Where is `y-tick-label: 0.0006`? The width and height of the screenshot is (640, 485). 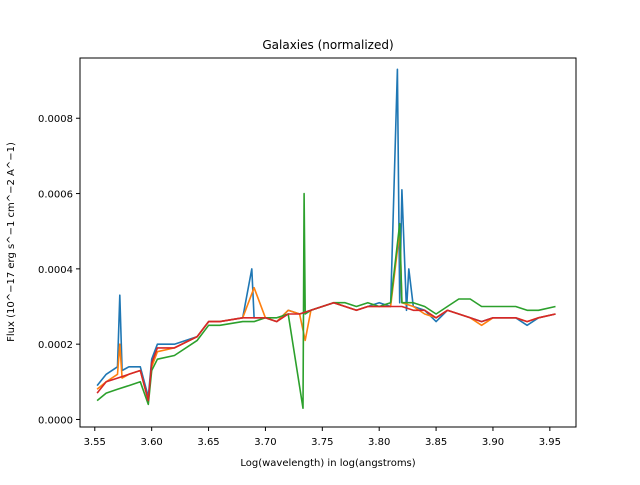
y-tick-label: 0.0006 is located at coordinates (55, 195).